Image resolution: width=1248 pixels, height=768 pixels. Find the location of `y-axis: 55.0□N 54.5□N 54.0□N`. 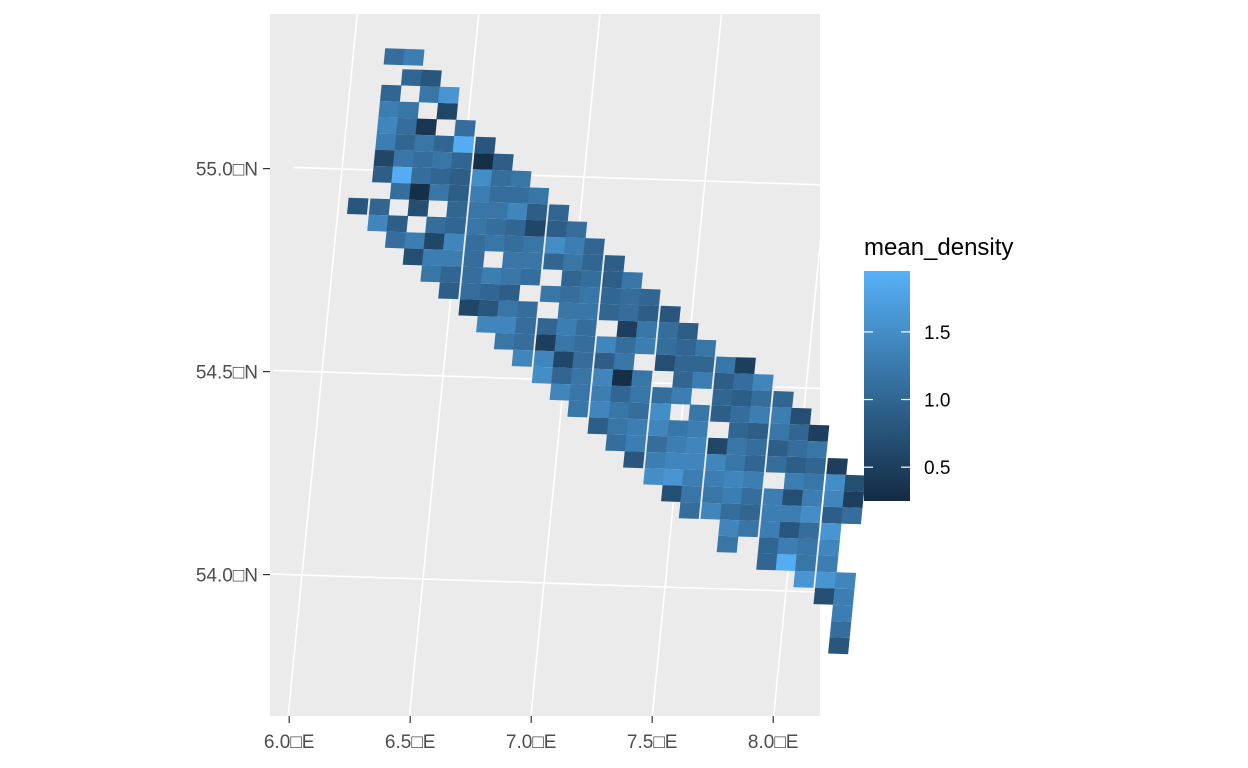

y-axis: 55.0□N 54.5□N 54.0□N is located at coordinates (233, 373).